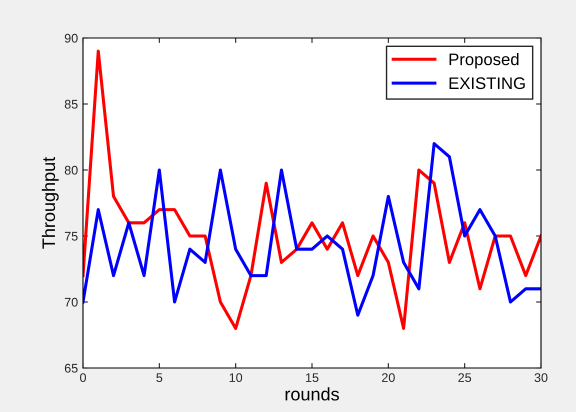  Describe the element at coordinates (71, 368) in the screenshot. I see `y-tick-label: 65` at that location.